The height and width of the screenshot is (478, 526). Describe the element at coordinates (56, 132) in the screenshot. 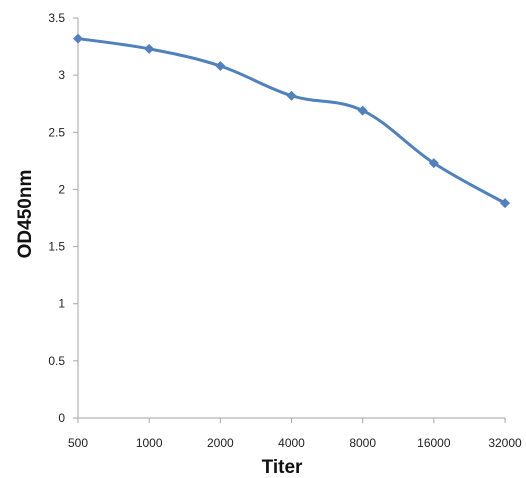

I see `y-tick-label: 2.5` at that location.